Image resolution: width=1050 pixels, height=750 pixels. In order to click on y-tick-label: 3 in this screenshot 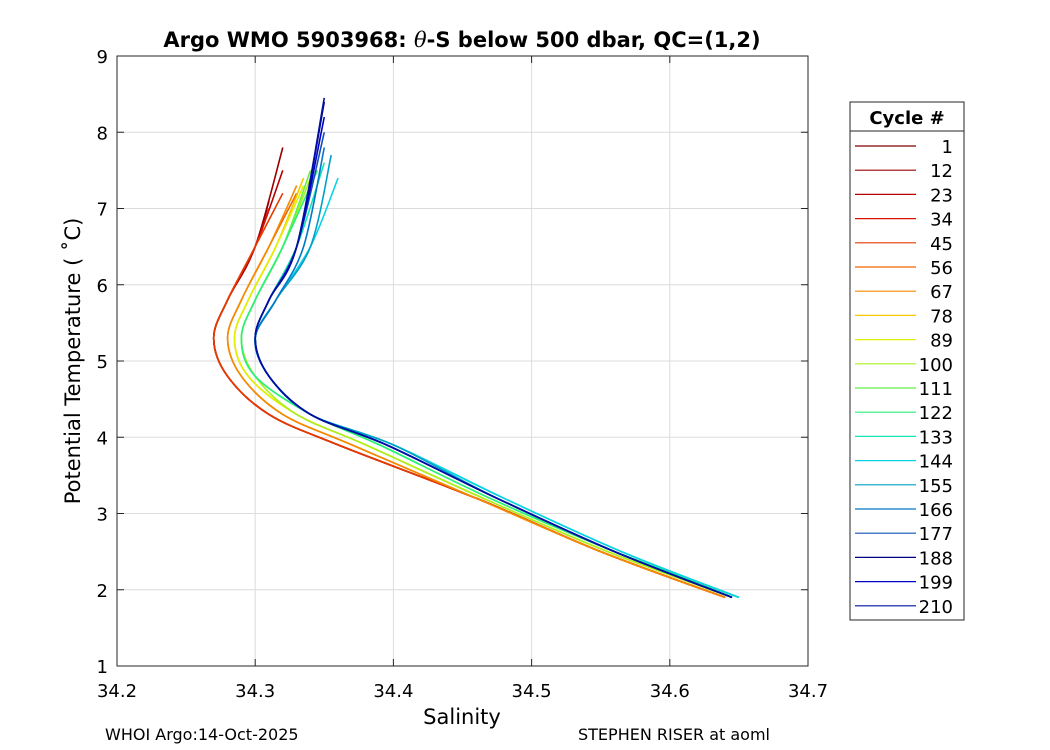, I will do `click(102, 515)`.